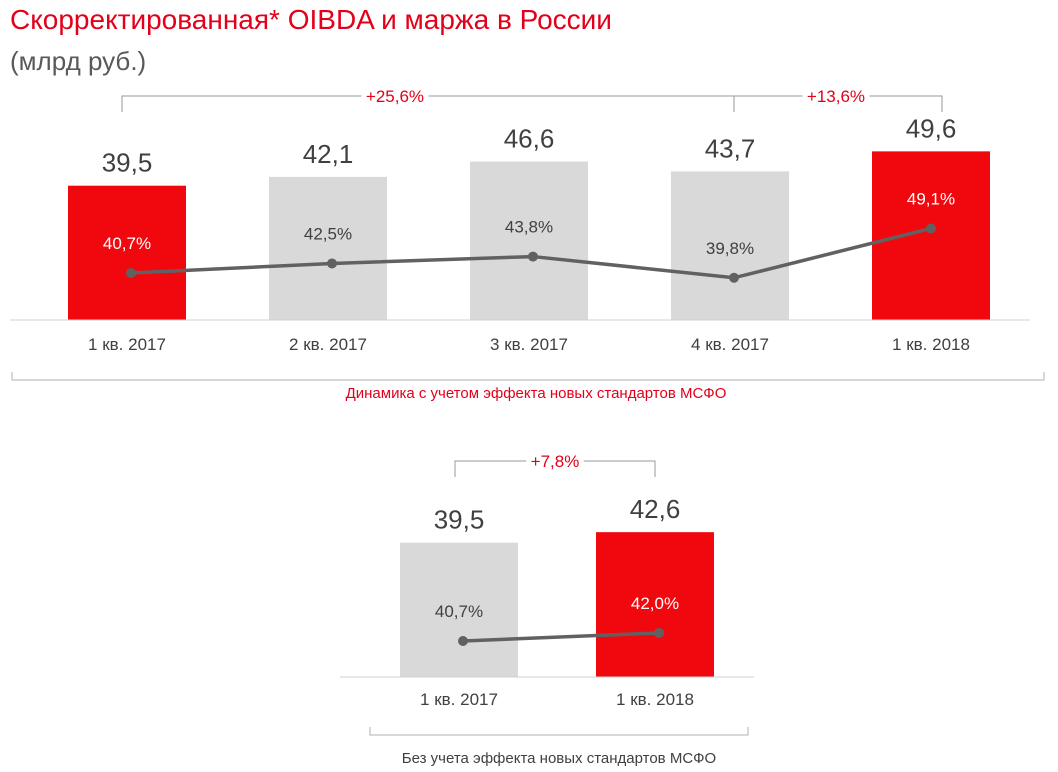 The image size is (1058, 772). Describe the element at coordinates (931, 128) in the screenshot. I see `bar-value-label: 49,6` at that location.